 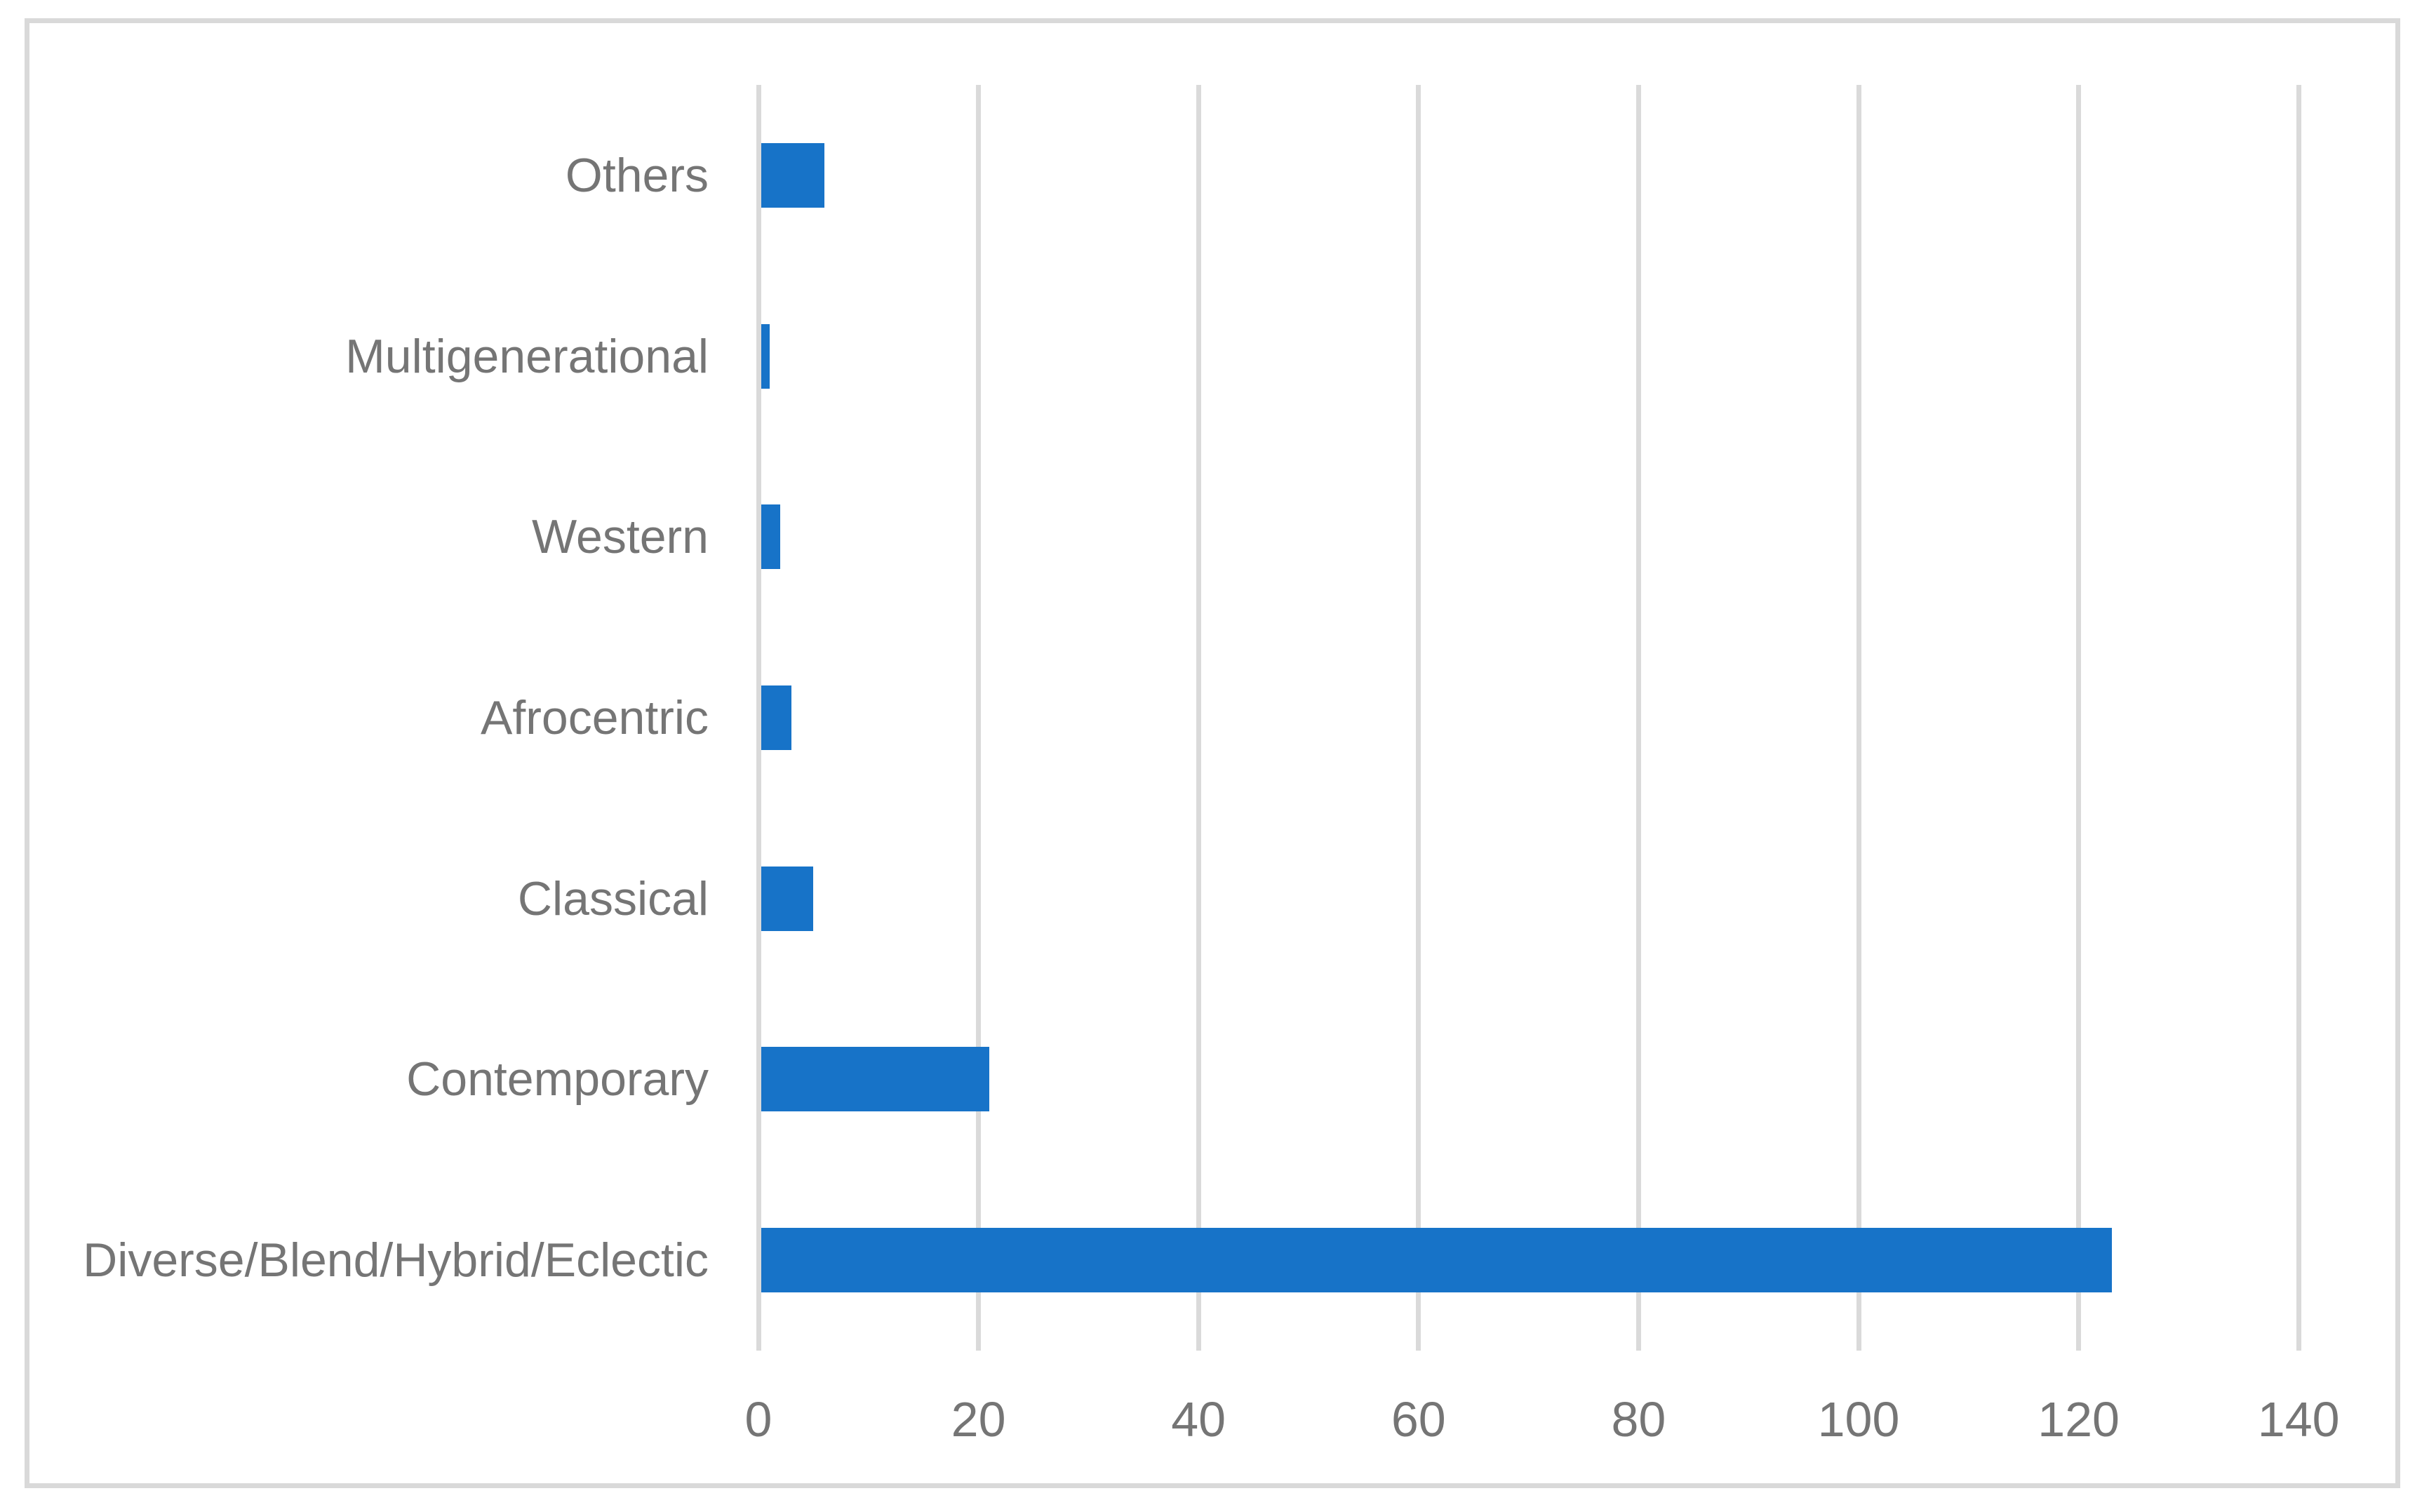 I want to click on bar-afrocentric, so click(x=776, y=717).